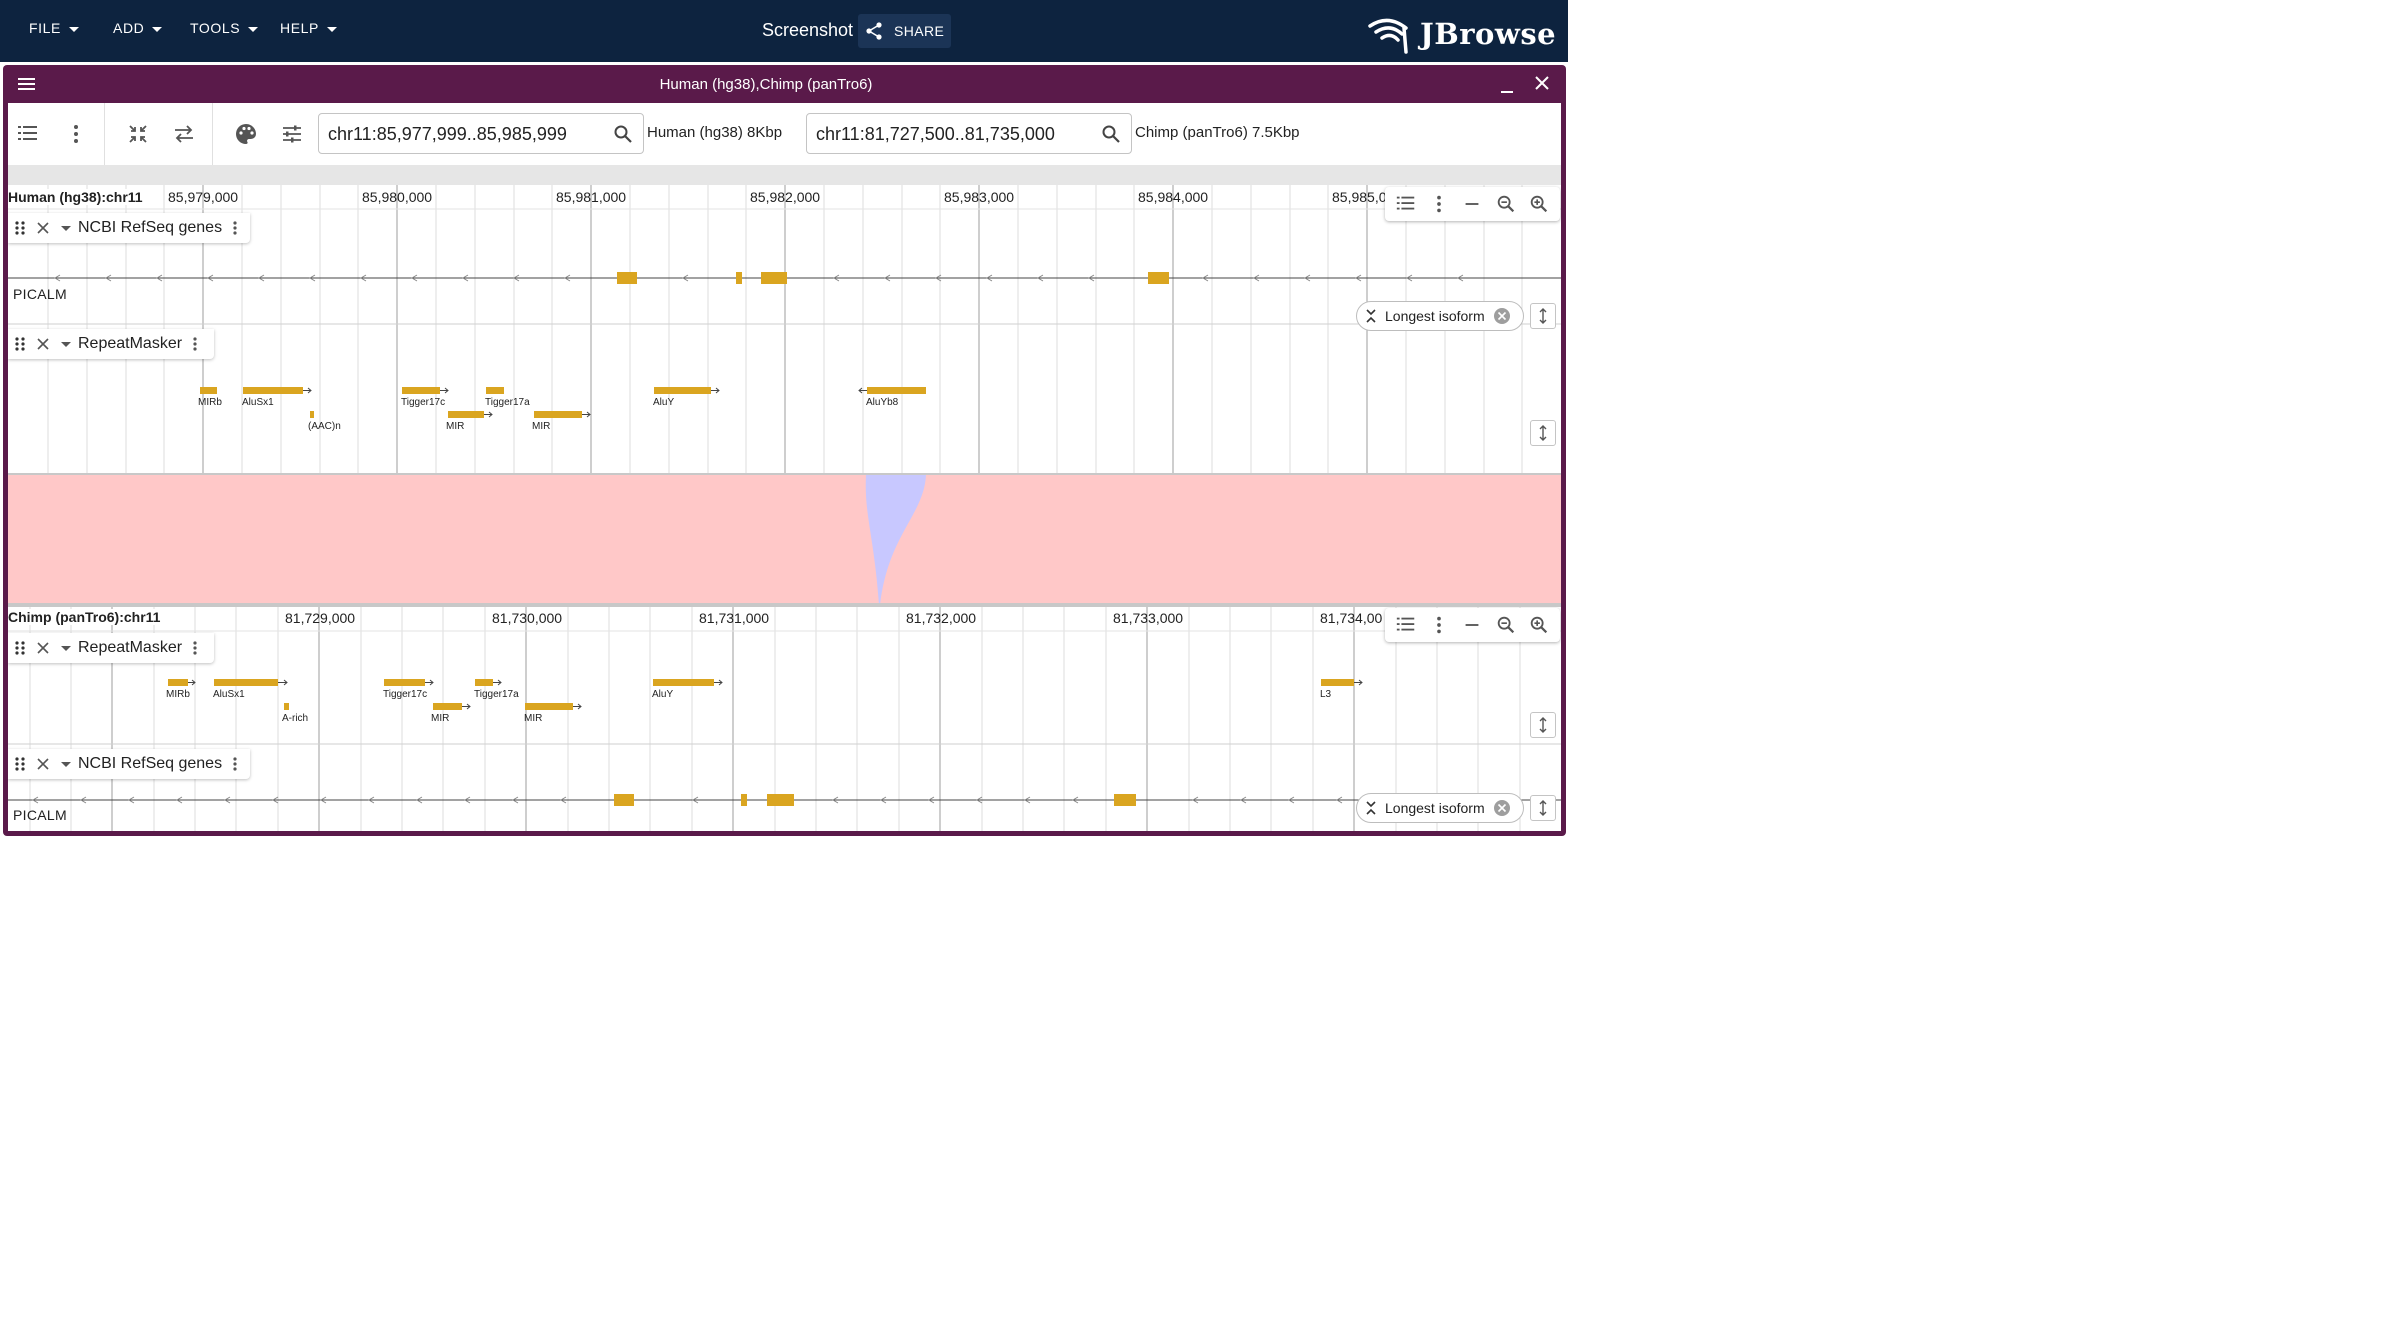  Describe the element at coordinates (308, 28) in the screenshot. I see `help-menu: HELP` at that location.